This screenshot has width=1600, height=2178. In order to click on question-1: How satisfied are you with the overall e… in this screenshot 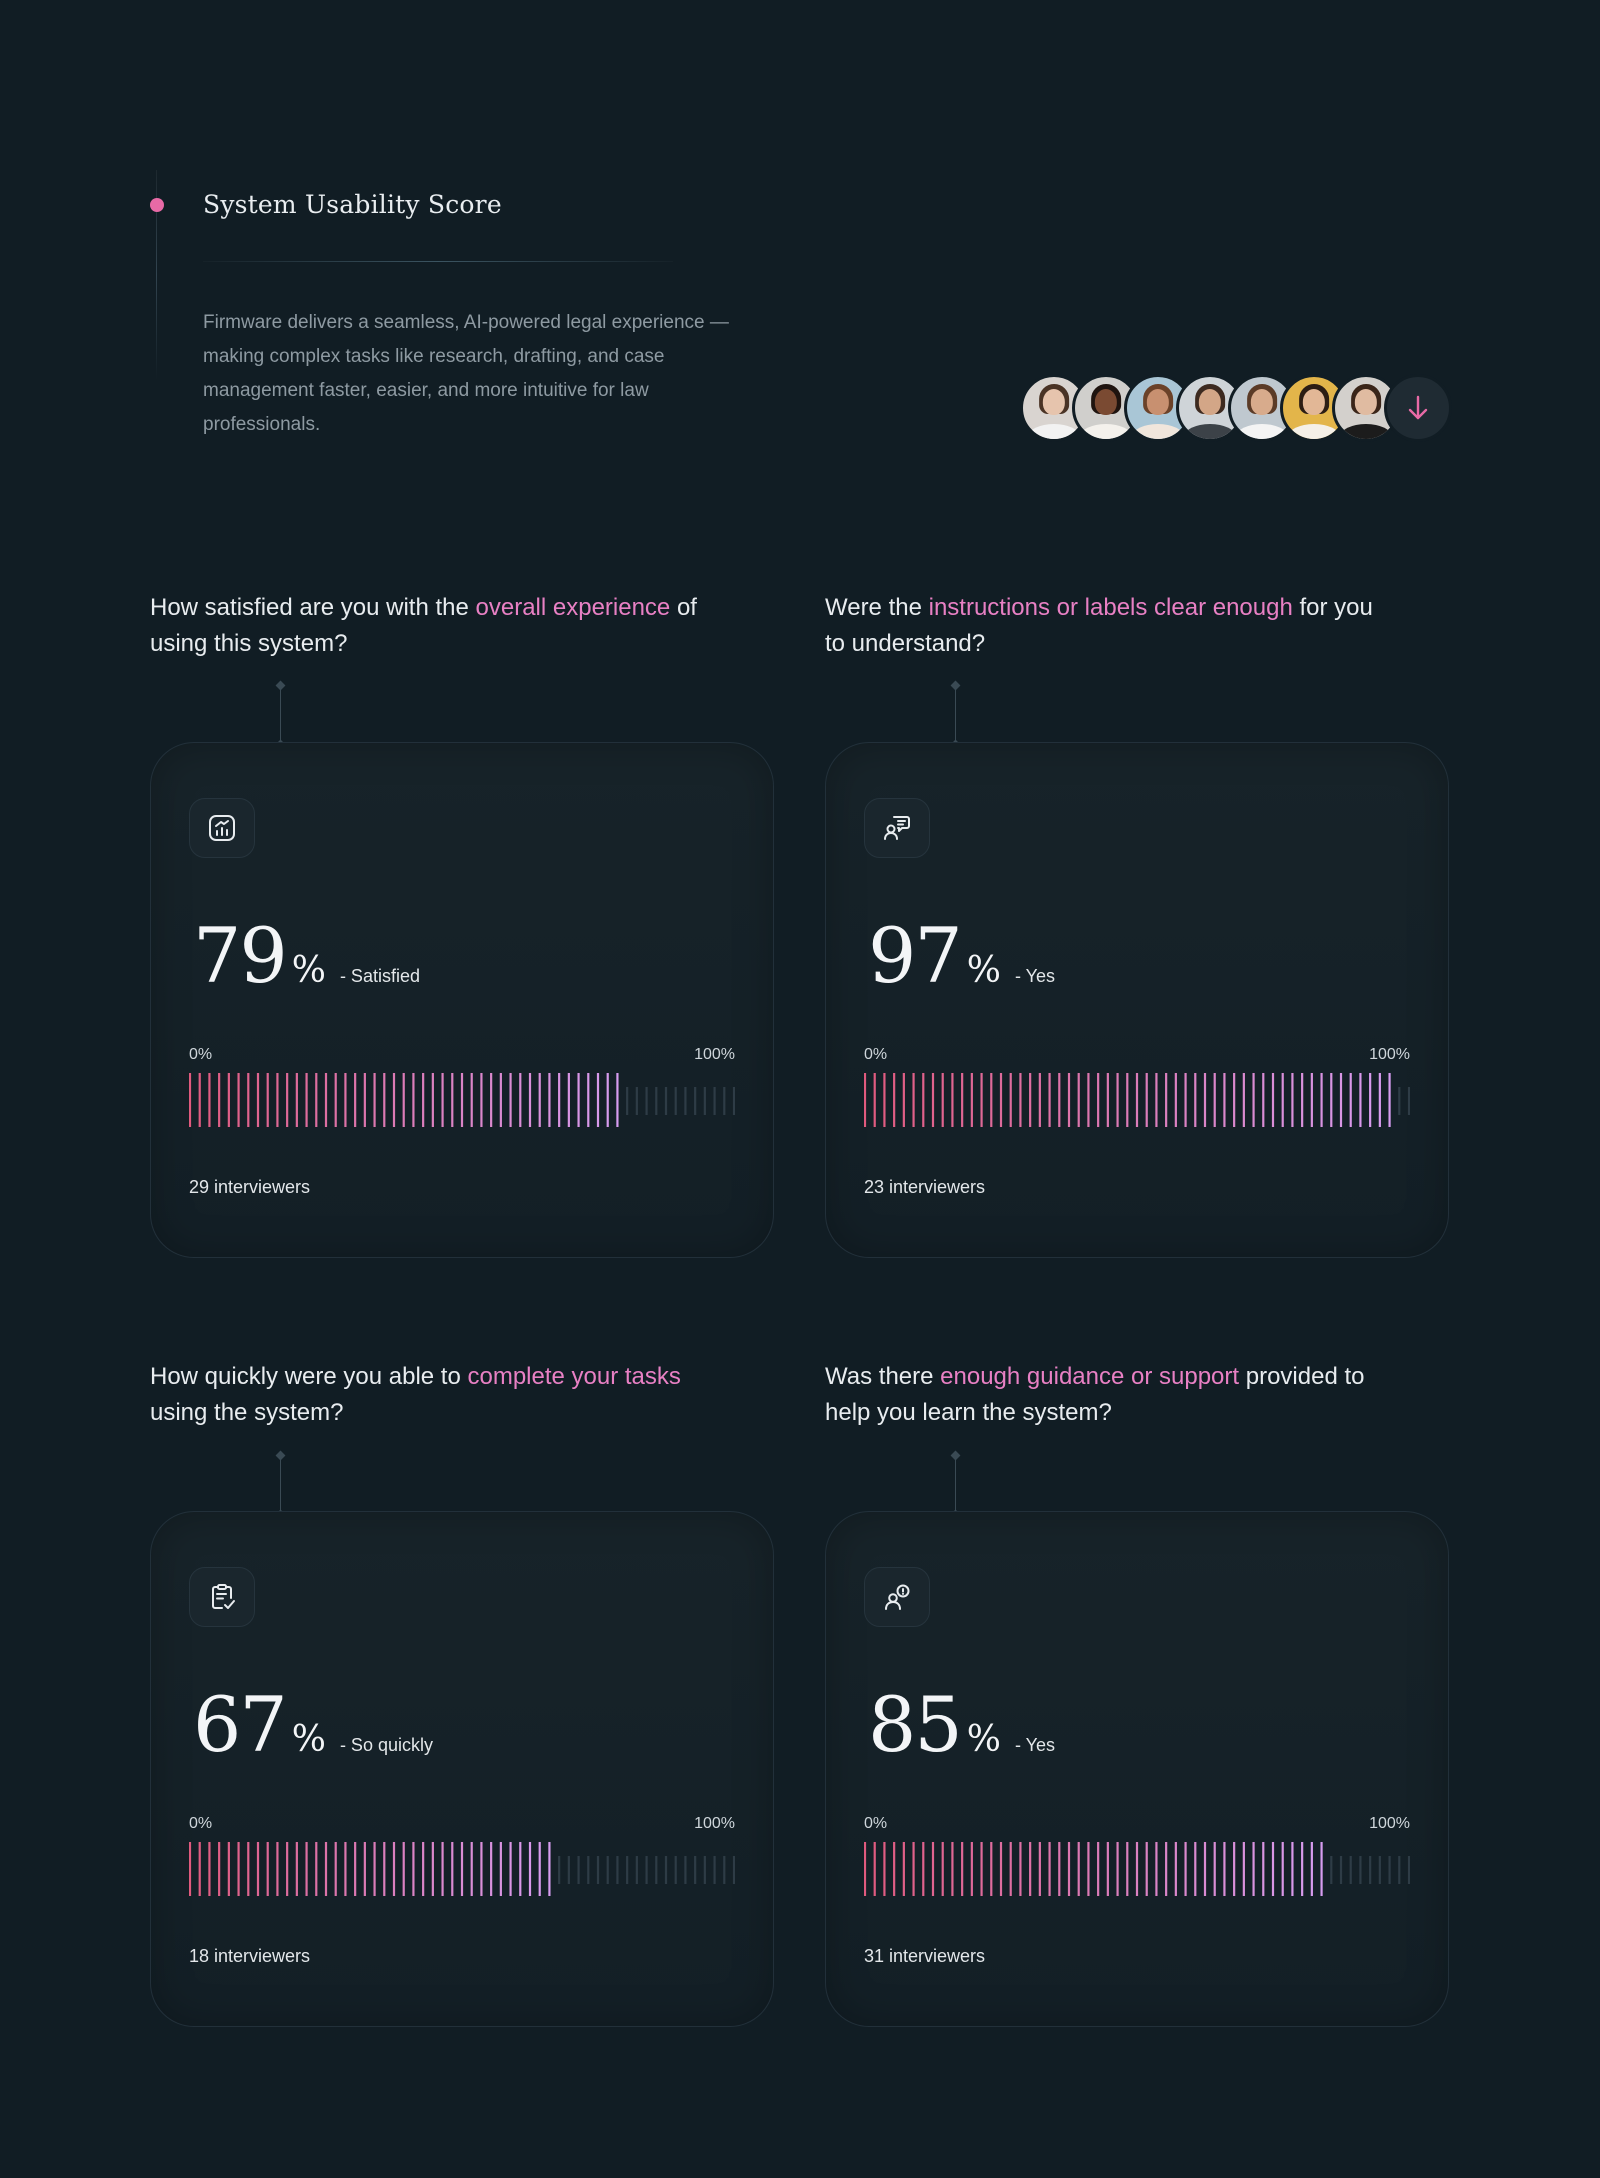, I will do `click(430, 626)`.